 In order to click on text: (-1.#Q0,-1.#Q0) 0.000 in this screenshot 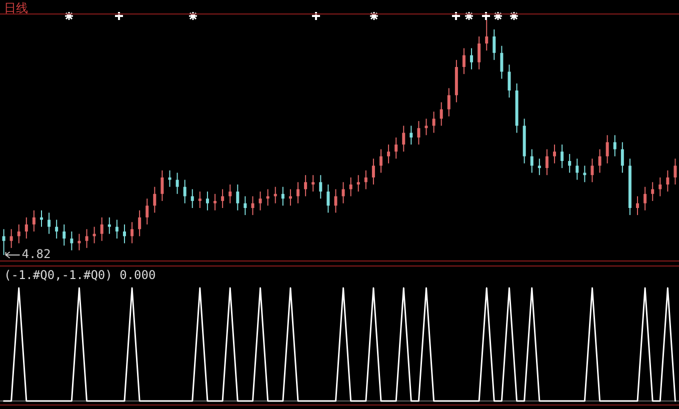, I will do `click(80, 275)`.